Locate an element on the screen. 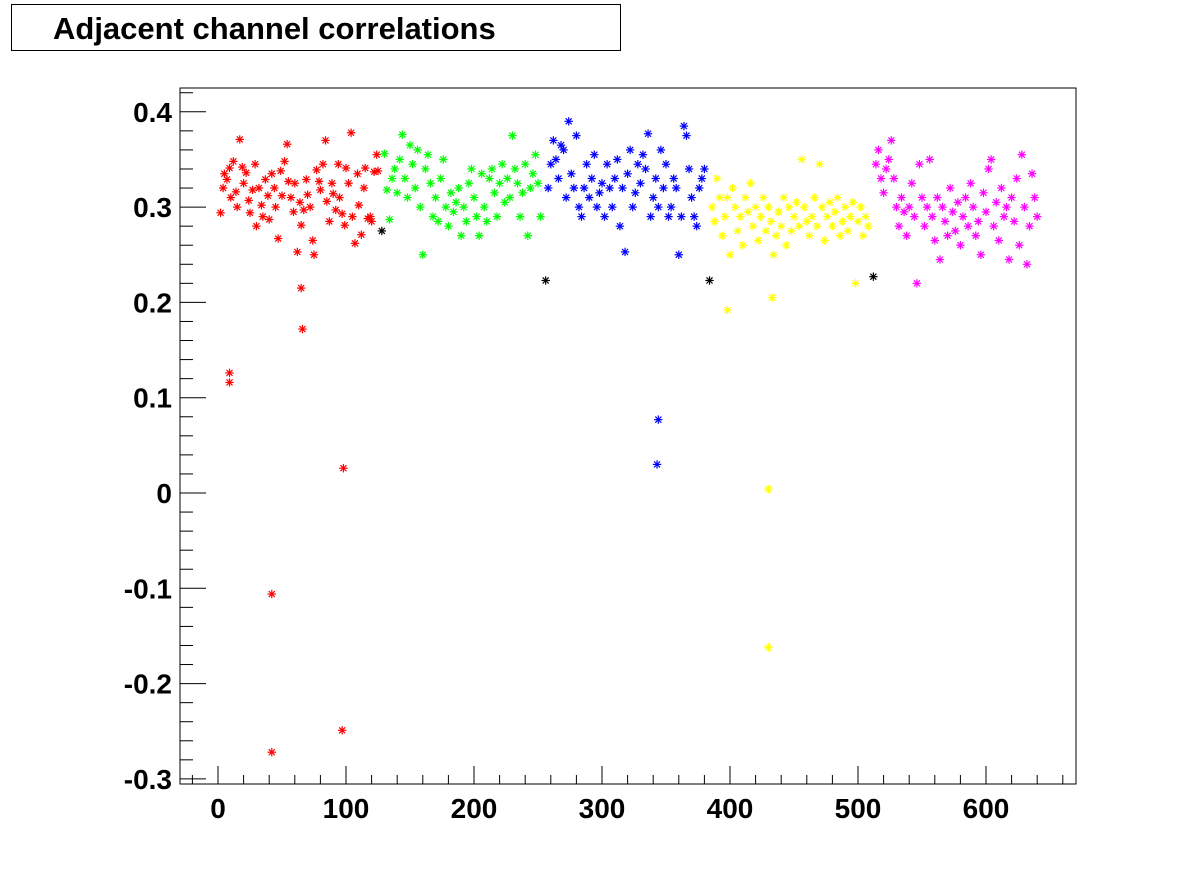 The image size is (1196, 872). y-tick-label: 0 is located at coordinates (164, 493).